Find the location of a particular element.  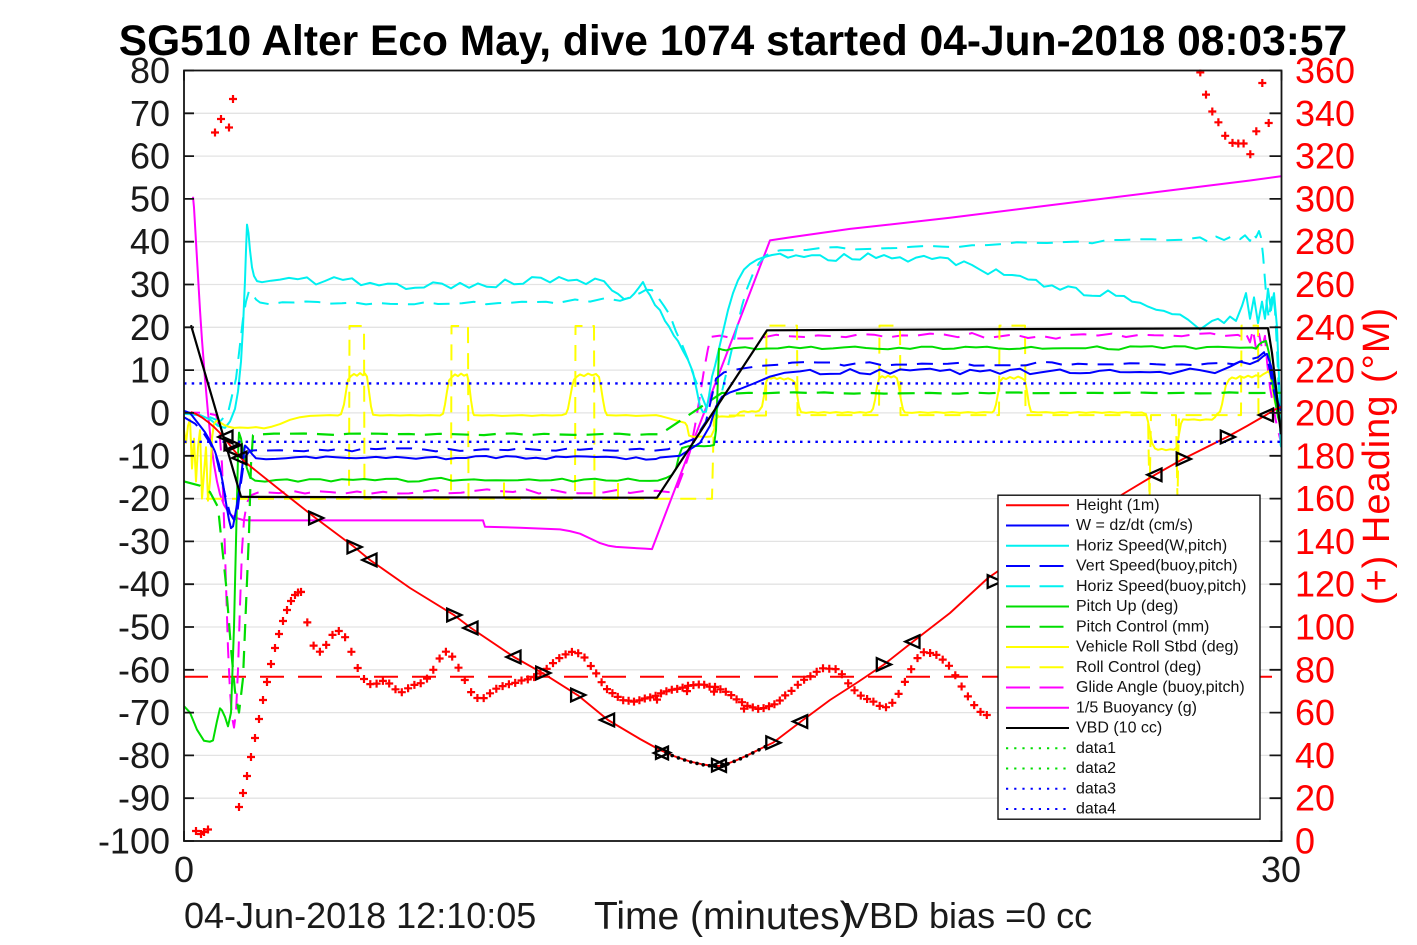

svg-text: 120 is located at coordinates (1325, 584).